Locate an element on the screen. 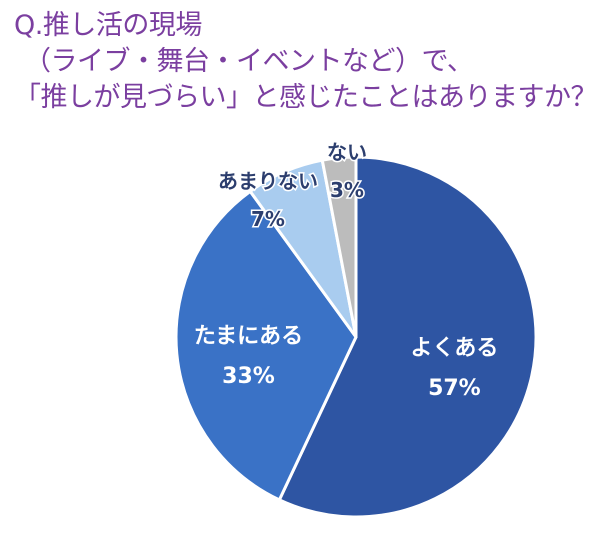 This screenshot has width=615, height=540. pie-value-4: 3% is located at coordinates (347, 190).